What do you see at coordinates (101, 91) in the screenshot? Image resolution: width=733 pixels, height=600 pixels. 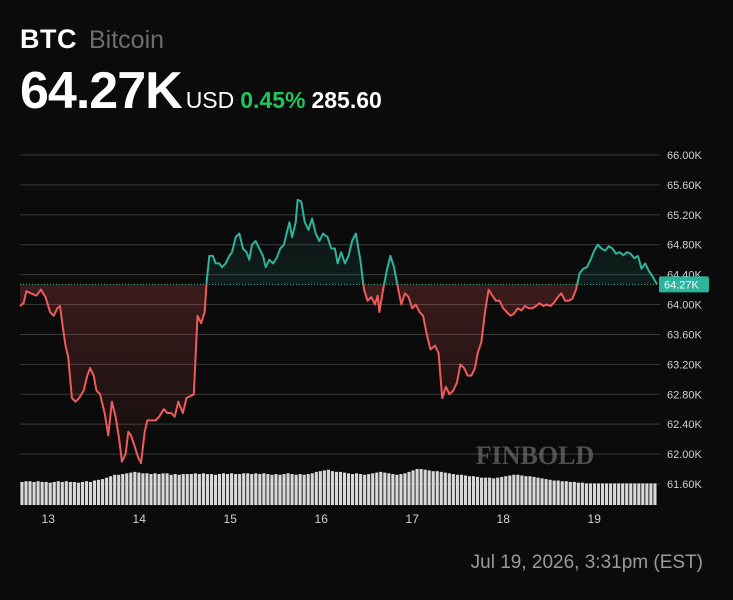 I see `current-price: 64.27K` at bounding box center [101, 91].